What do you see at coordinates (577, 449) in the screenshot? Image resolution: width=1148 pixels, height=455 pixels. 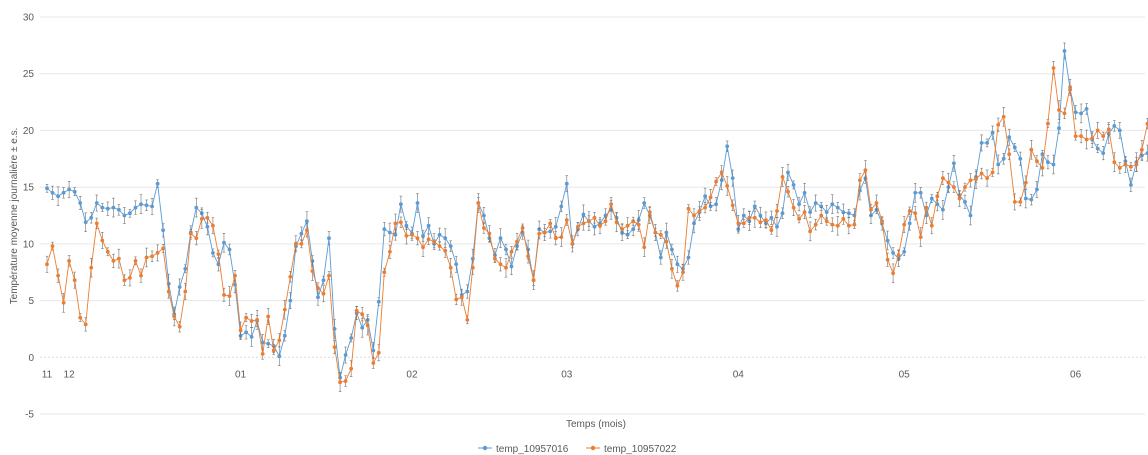 I see `legend: temp_10957016 temp_10957022` at bounding box center [577, 449].